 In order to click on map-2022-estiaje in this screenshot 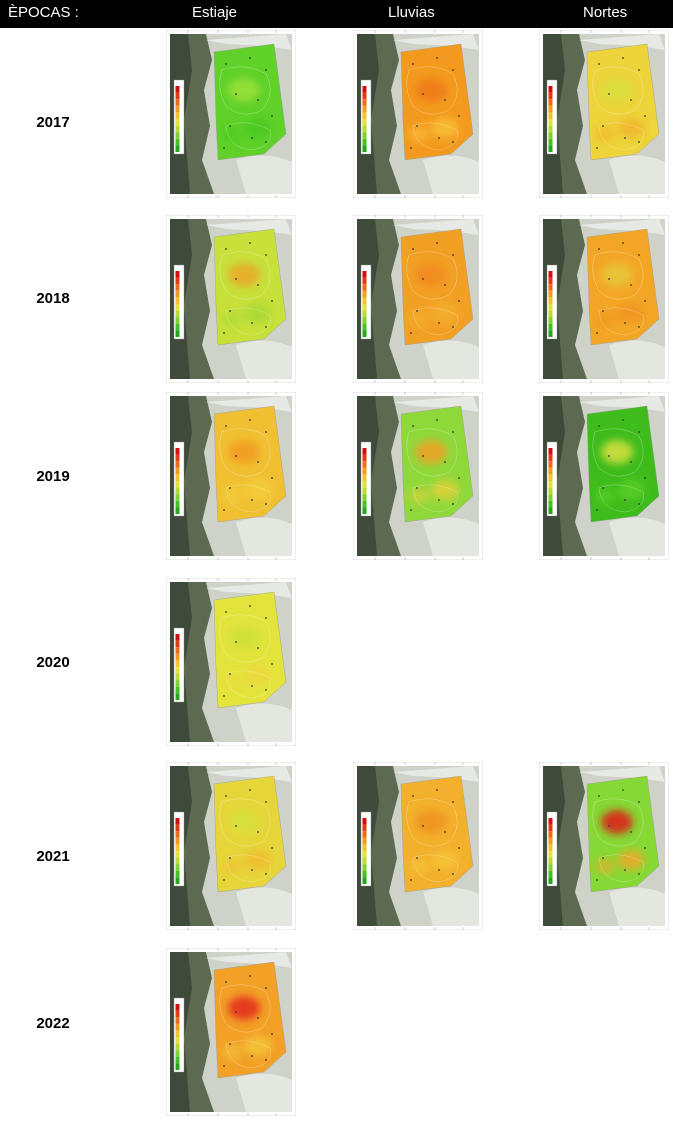, I will do `click(231, 1032)`.